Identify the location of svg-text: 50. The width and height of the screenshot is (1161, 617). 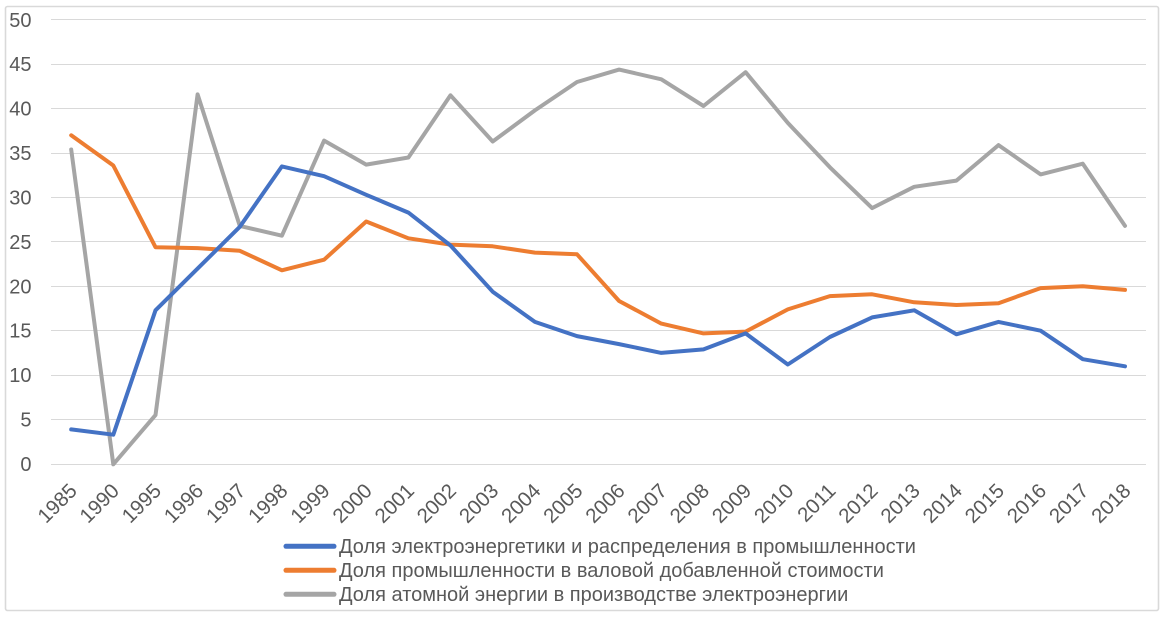
(20, 21).